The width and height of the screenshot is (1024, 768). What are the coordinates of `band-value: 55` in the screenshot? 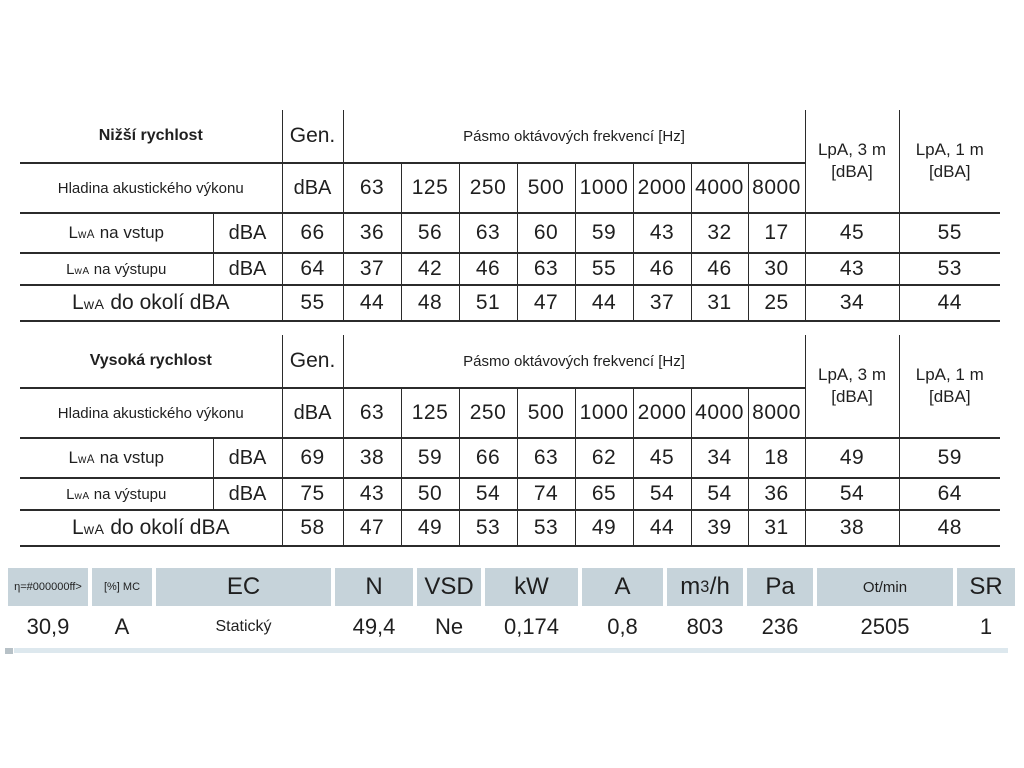 It's located at (603, 269).